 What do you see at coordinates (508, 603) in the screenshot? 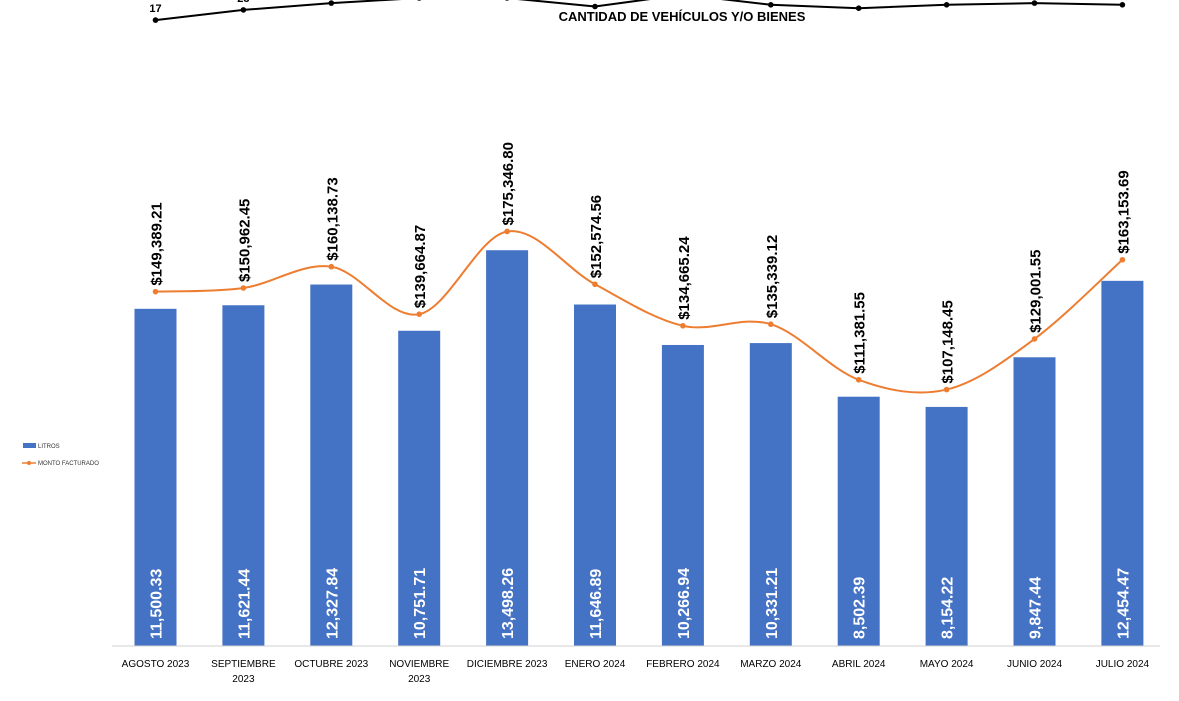
I see `bar-value-label-4: 13,498.26` at bounding box center [508, 603].